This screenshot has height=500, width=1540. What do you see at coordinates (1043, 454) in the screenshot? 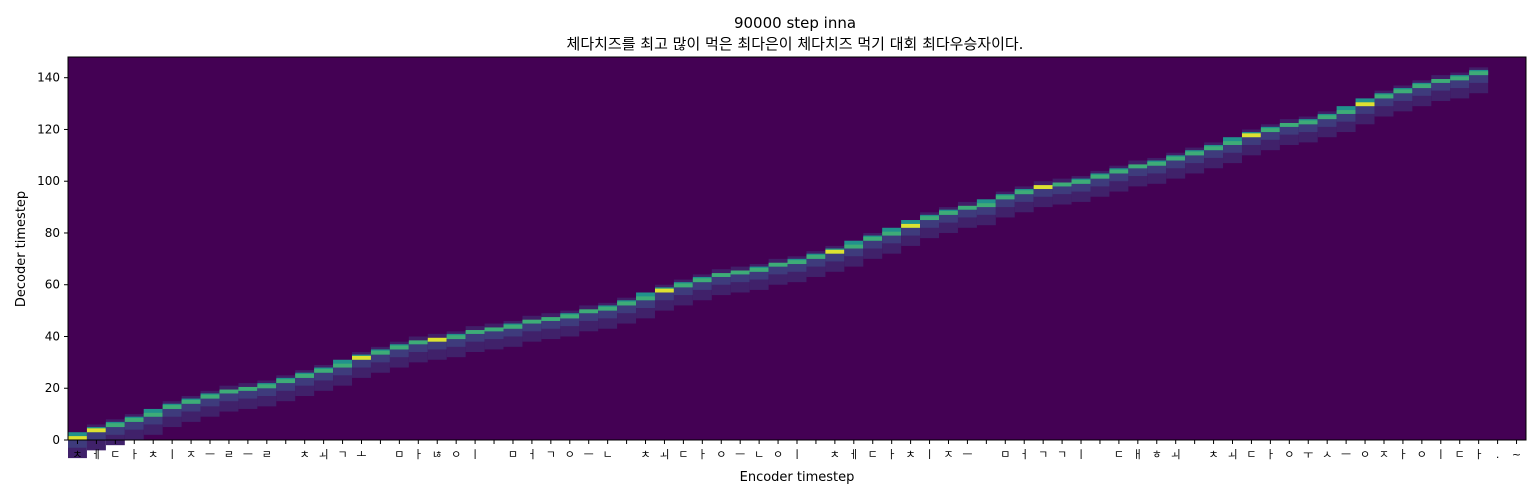
I see `x-tick-label: ㄱ` at bounding box center [1043, 454].